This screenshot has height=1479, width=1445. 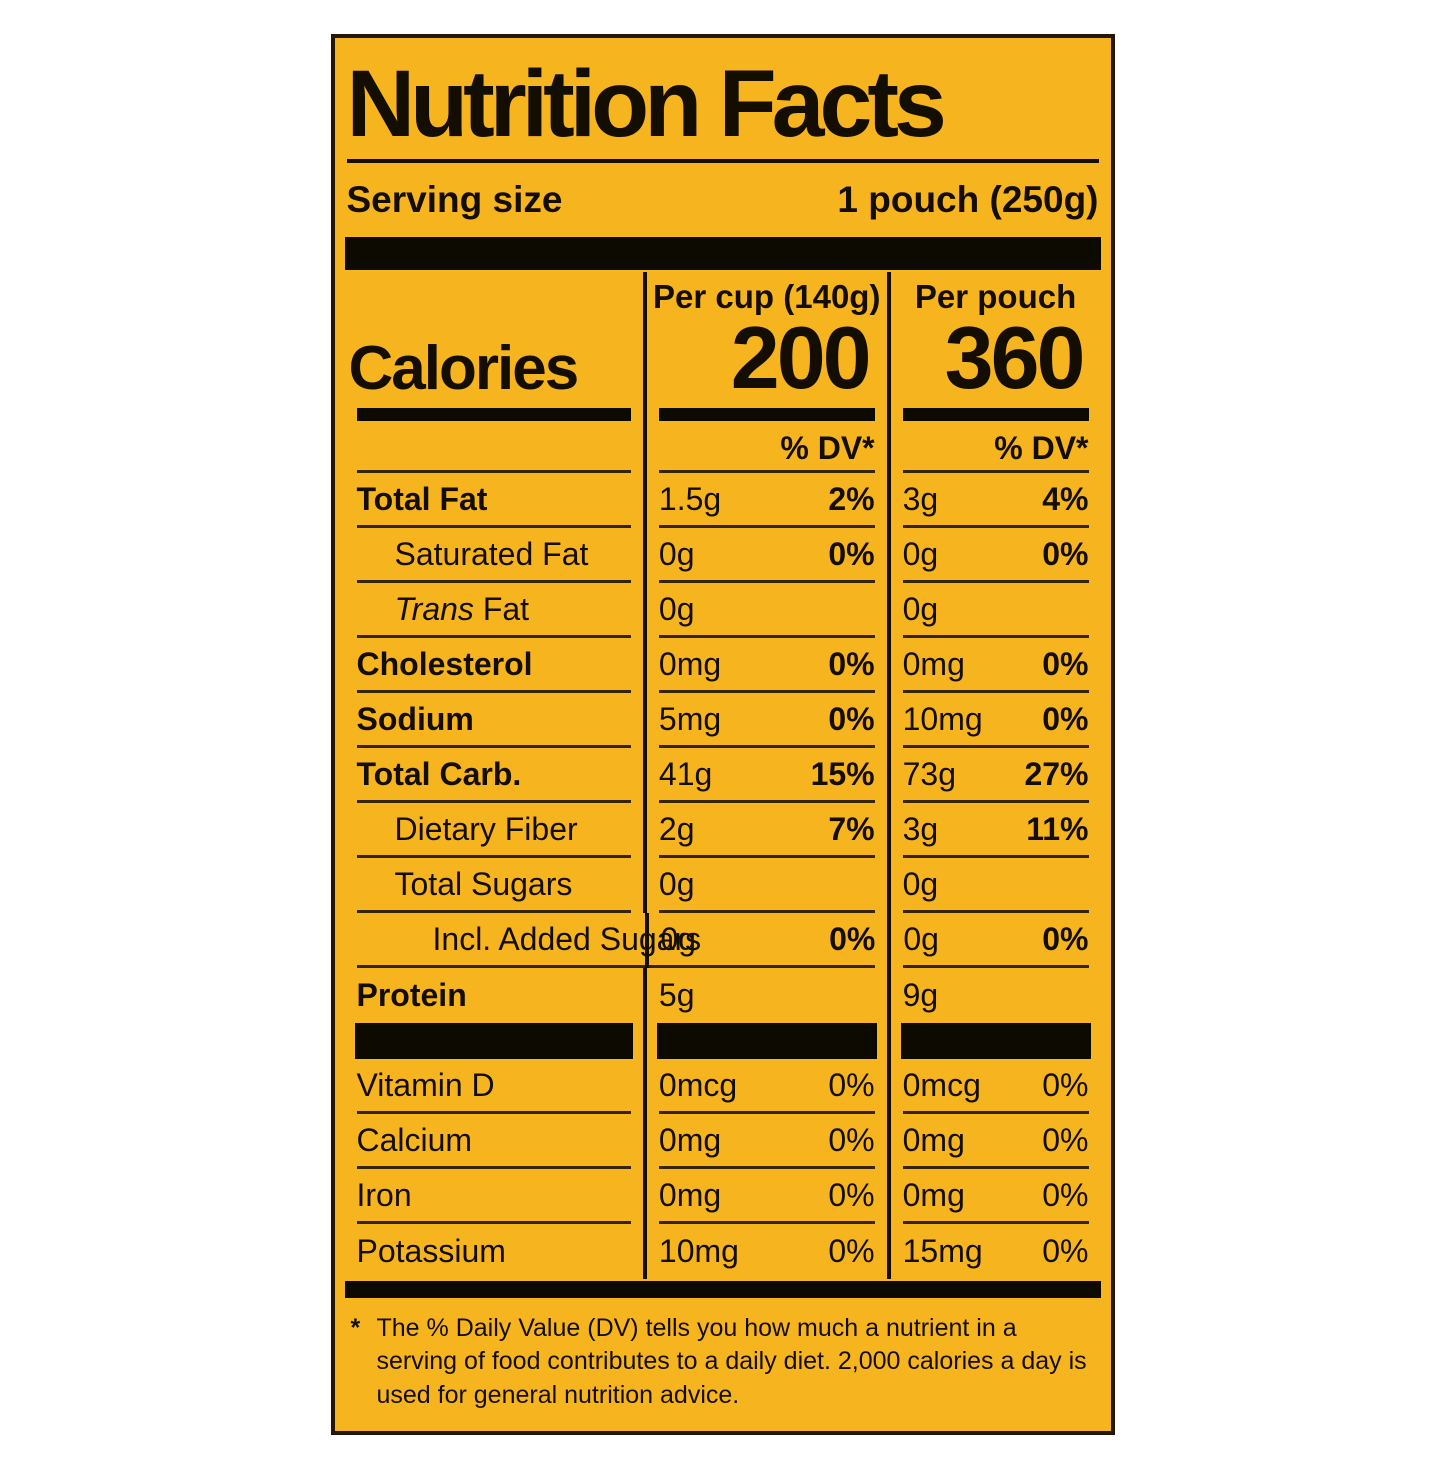 I want to click on per-pouch-amount: 10mg, so click(x=942, y=718).